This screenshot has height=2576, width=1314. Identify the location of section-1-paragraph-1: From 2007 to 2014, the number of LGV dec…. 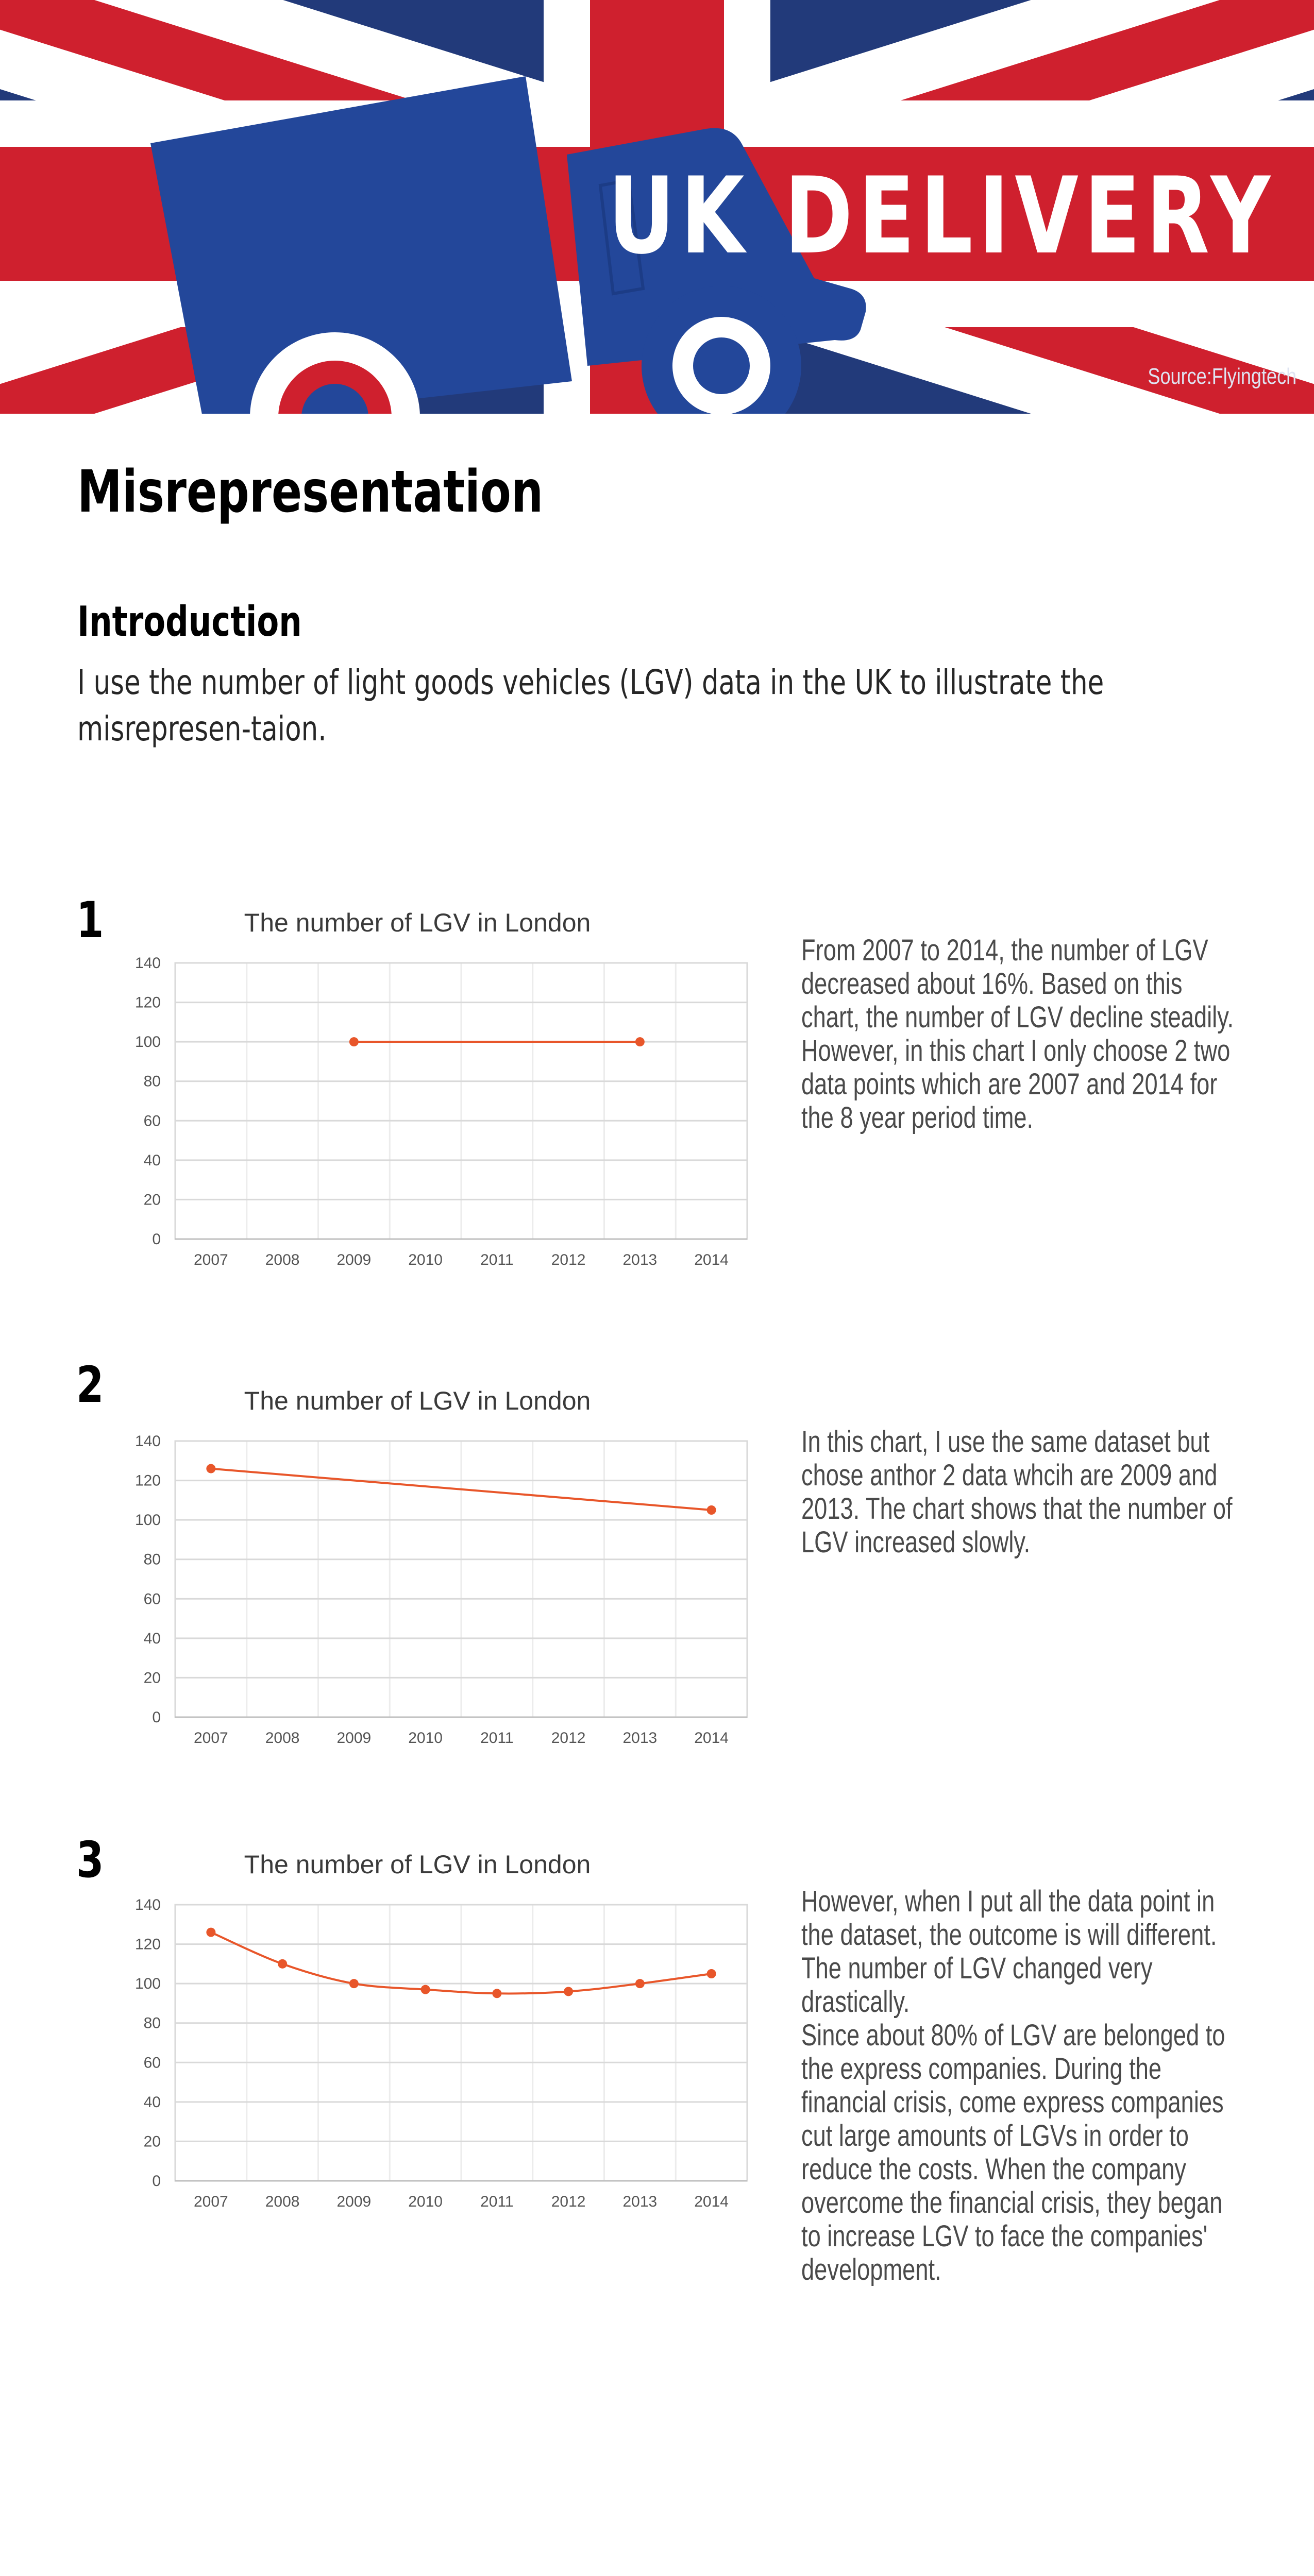
(1017, 984).